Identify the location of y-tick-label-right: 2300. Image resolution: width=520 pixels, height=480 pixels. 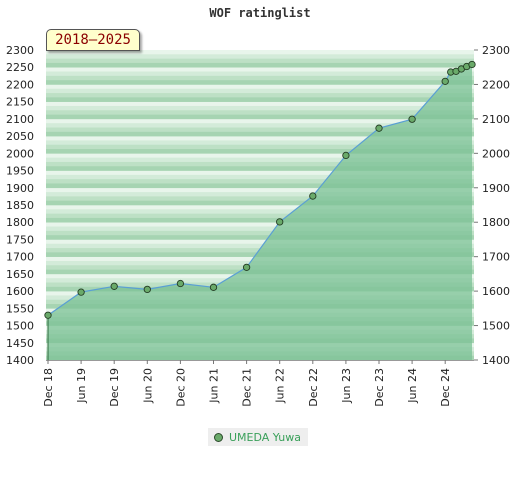
(496, 50).